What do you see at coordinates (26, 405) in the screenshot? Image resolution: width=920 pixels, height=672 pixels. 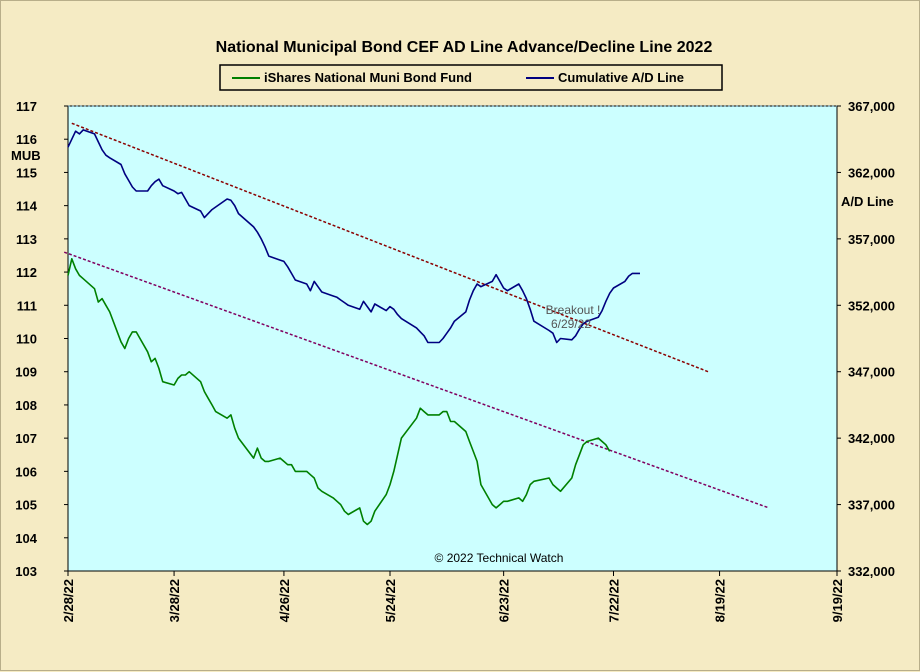 I see `left-tick-label: 108` at bounding box center [26, 405].